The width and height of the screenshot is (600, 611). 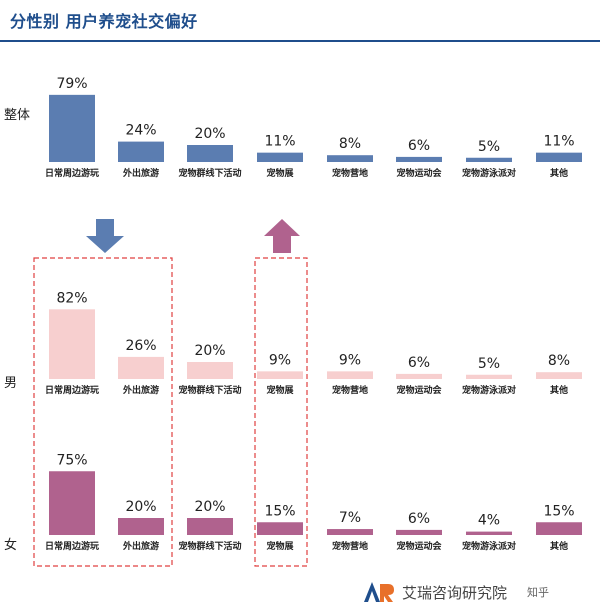 I want to click on footer-brand: 艾瑞咨询研究院 知乎, so click(x=455, y=592).